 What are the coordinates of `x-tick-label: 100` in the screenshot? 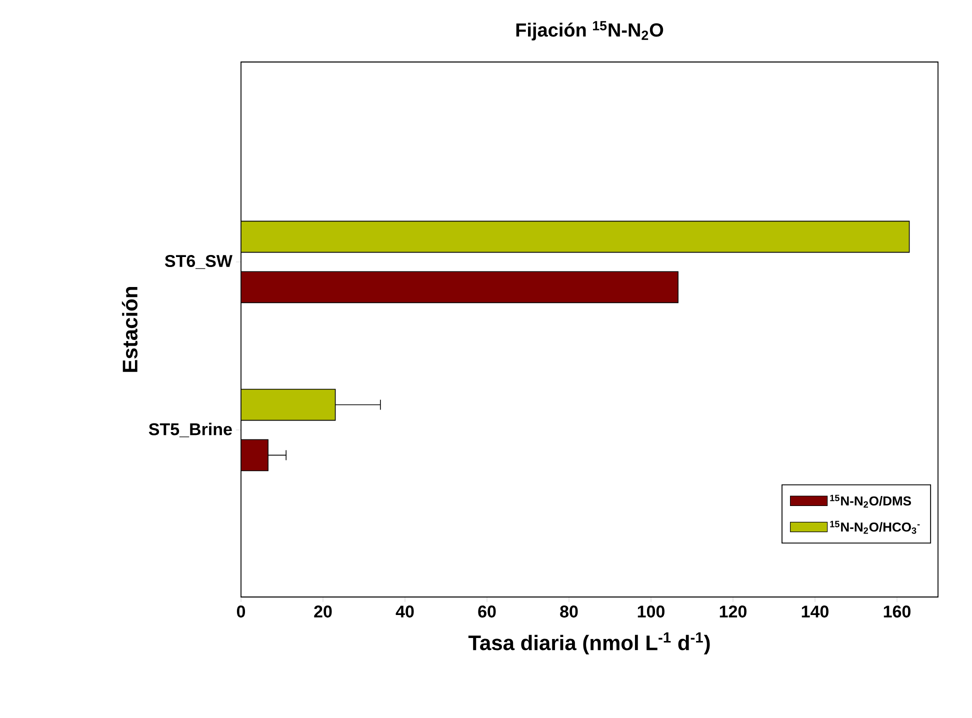 It's located at (651, 612).